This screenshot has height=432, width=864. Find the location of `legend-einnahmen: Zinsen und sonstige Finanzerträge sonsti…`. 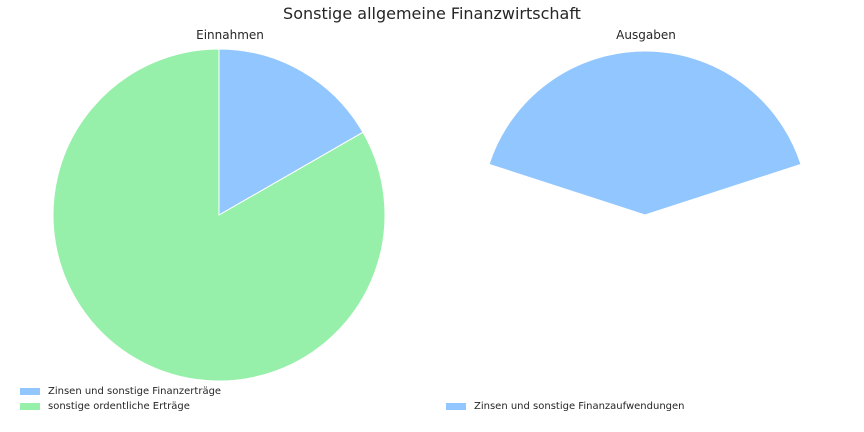

legend-einnahmen: Zinsen und sonstige Finanzerträge sonsti… is located at coordinates (120, 399).